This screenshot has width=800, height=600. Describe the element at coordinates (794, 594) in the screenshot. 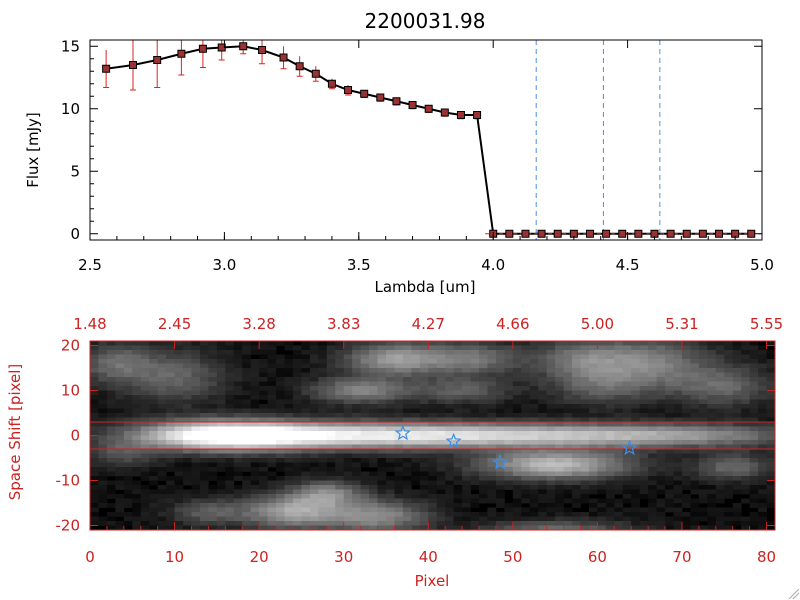

I see `resize-grip-icon` at that location.